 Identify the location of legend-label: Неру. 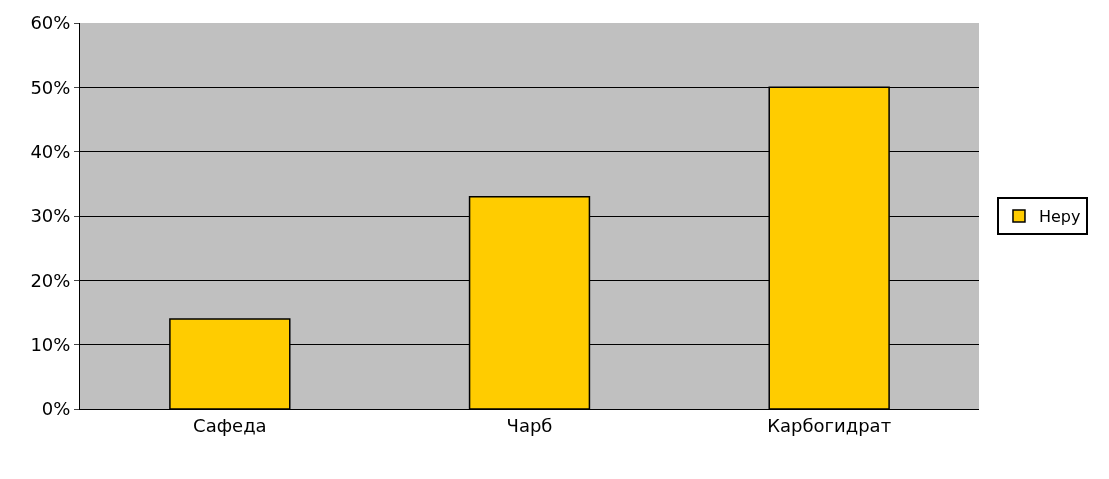
(1059, 217).